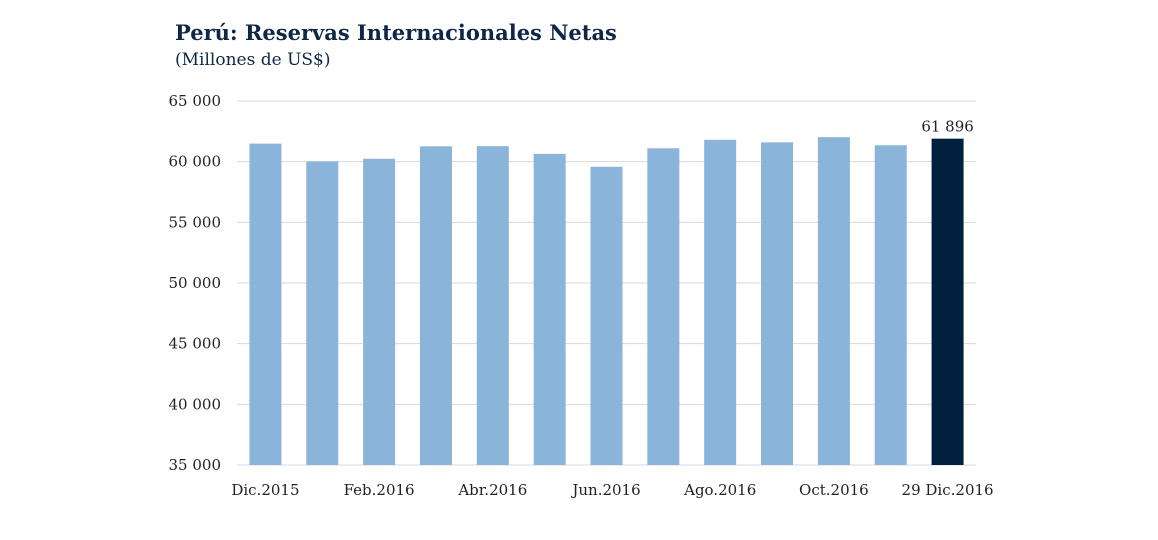 The image size is (1158, 540). What do you see at coordinates (195, 162) in the screenshot?
I see `y-tick-label: 60 000` at bounding box center [195, 162].